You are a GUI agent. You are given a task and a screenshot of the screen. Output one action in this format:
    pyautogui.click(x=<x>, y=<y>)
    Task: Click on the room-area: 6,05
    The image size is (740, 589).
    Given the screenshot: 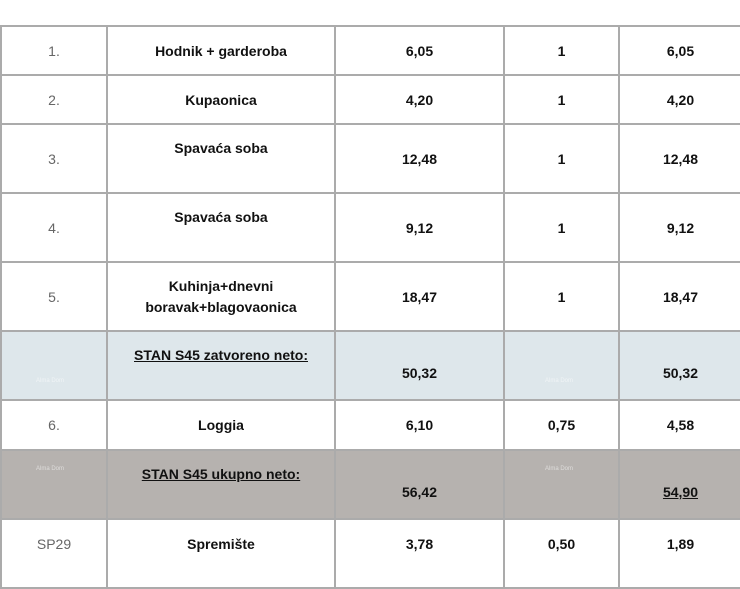 What is the action you would take?
    pyautogui.click(x=419, y=50)
    